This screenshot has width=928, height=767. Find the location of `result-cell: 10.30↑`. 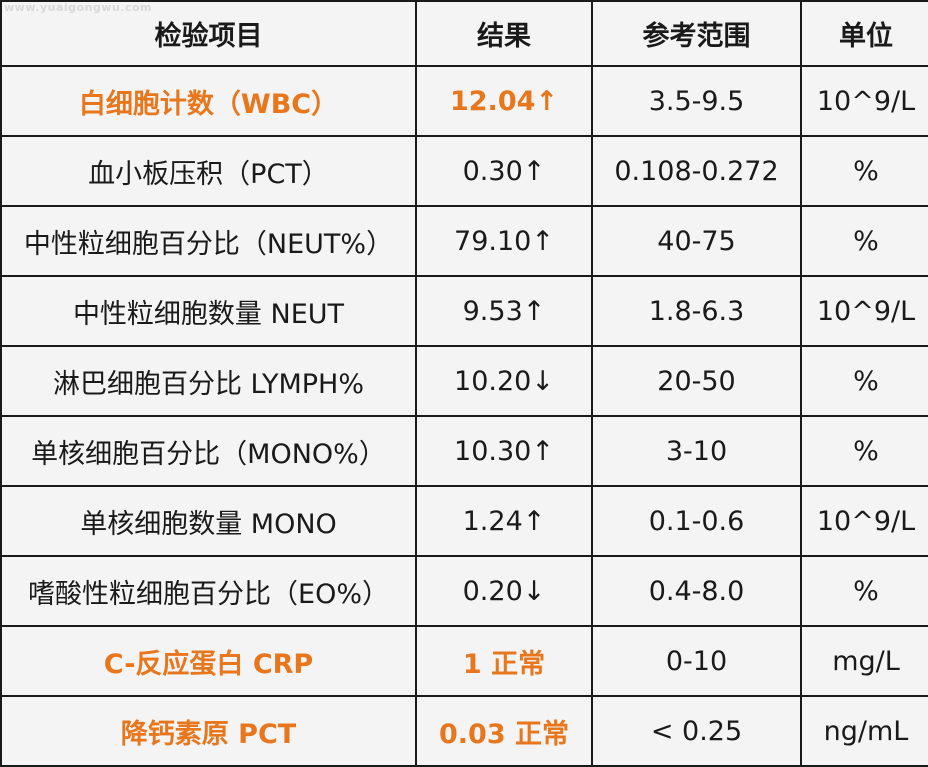

result-cell: 10.30↑ is located at coordinates (504, 451).